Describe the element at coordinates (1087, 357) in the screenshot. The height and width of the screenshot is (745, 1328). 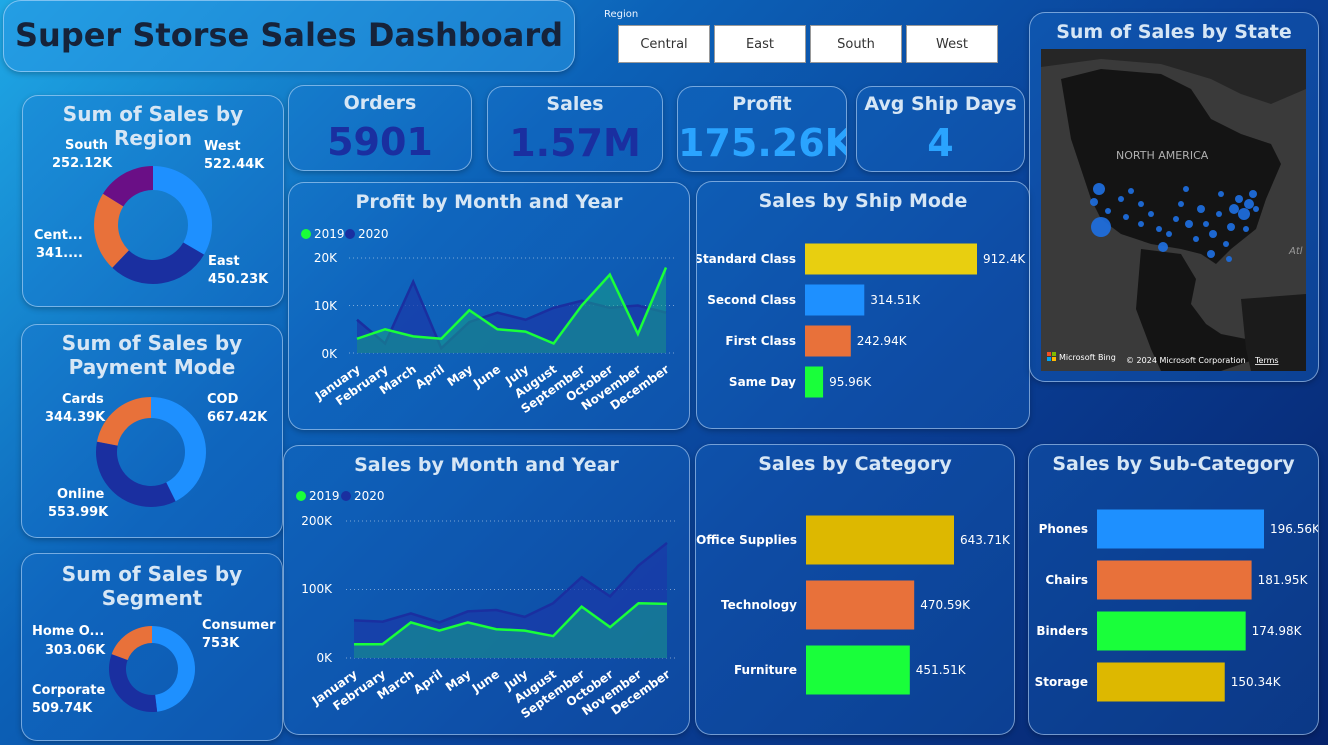
I see `map-brand-label: Microsoft Bing` at that location.